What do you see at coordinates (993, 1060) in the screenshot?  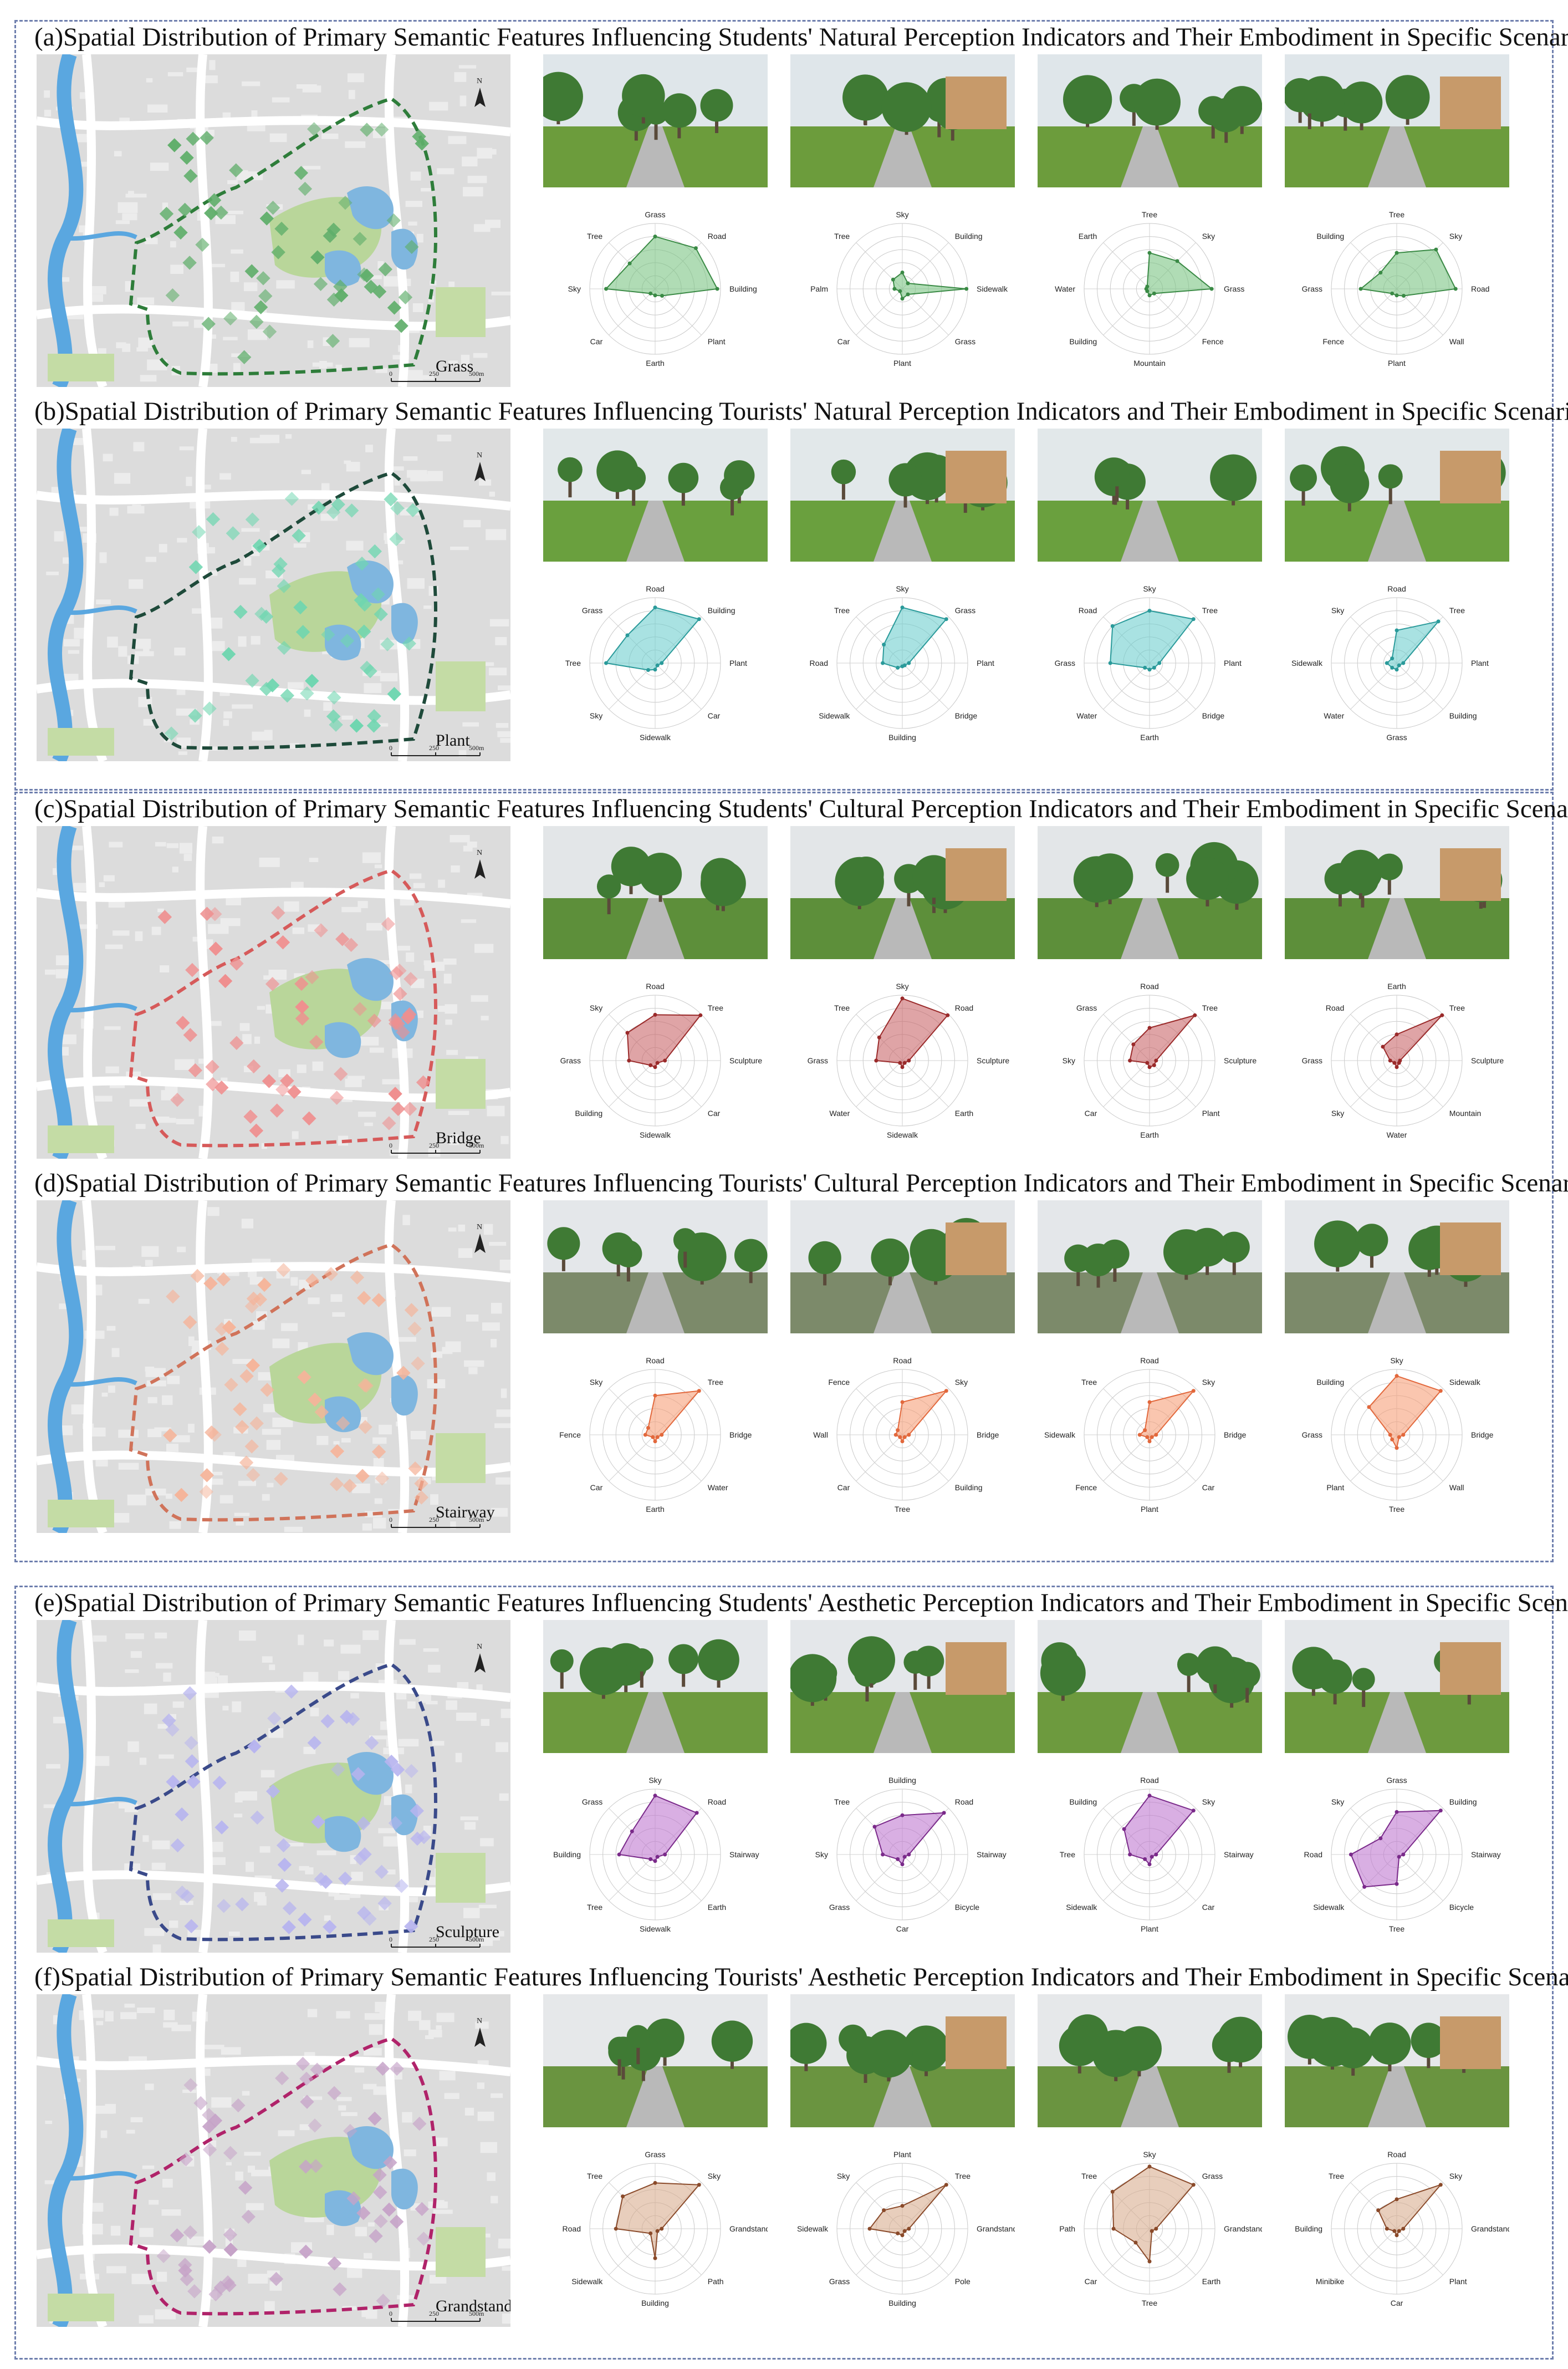 I see `radar-axis-label: Sculpture` at bounding box center [993, 1060].